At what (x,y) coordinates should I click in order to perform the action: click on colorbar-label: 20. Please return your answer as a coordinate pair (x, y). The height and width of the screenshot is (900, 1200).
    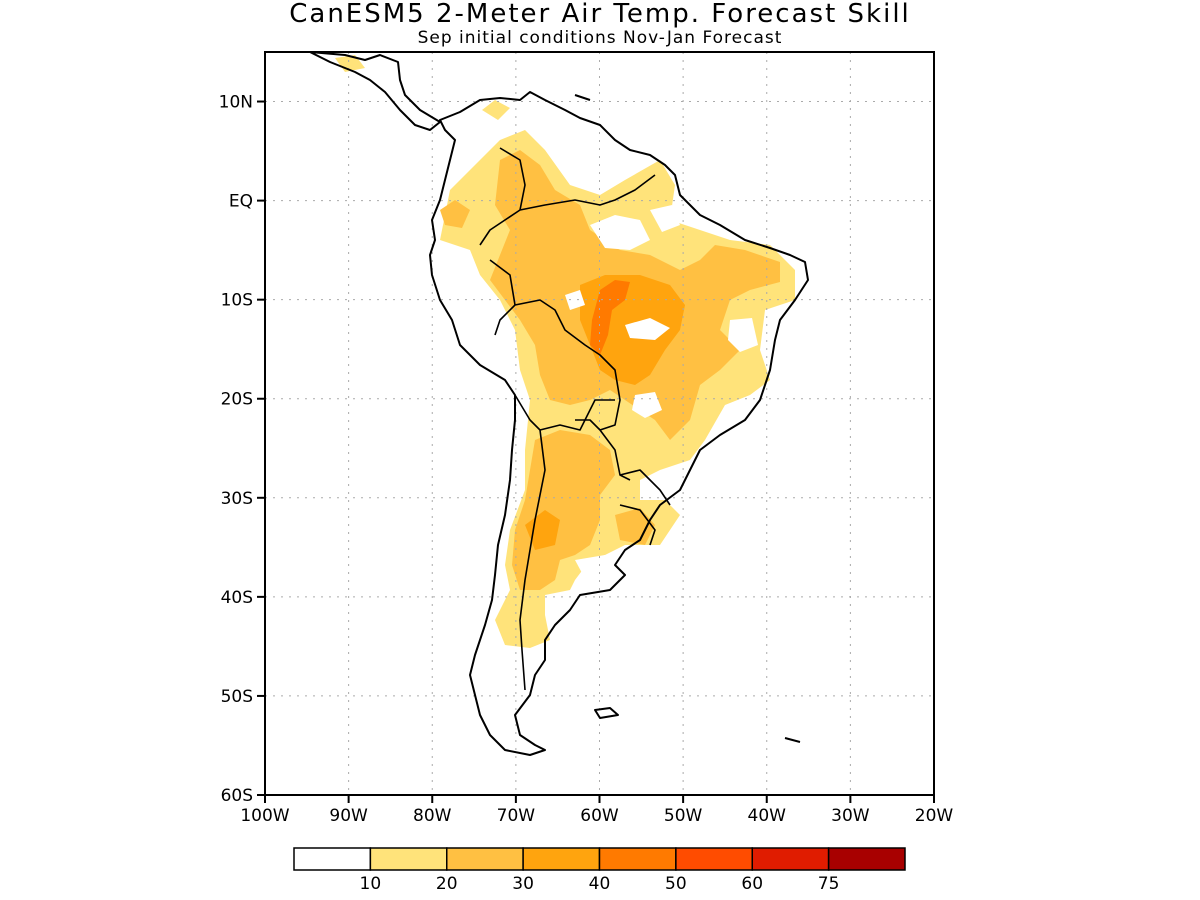
    Looking at the image, I should click on (447, 884).